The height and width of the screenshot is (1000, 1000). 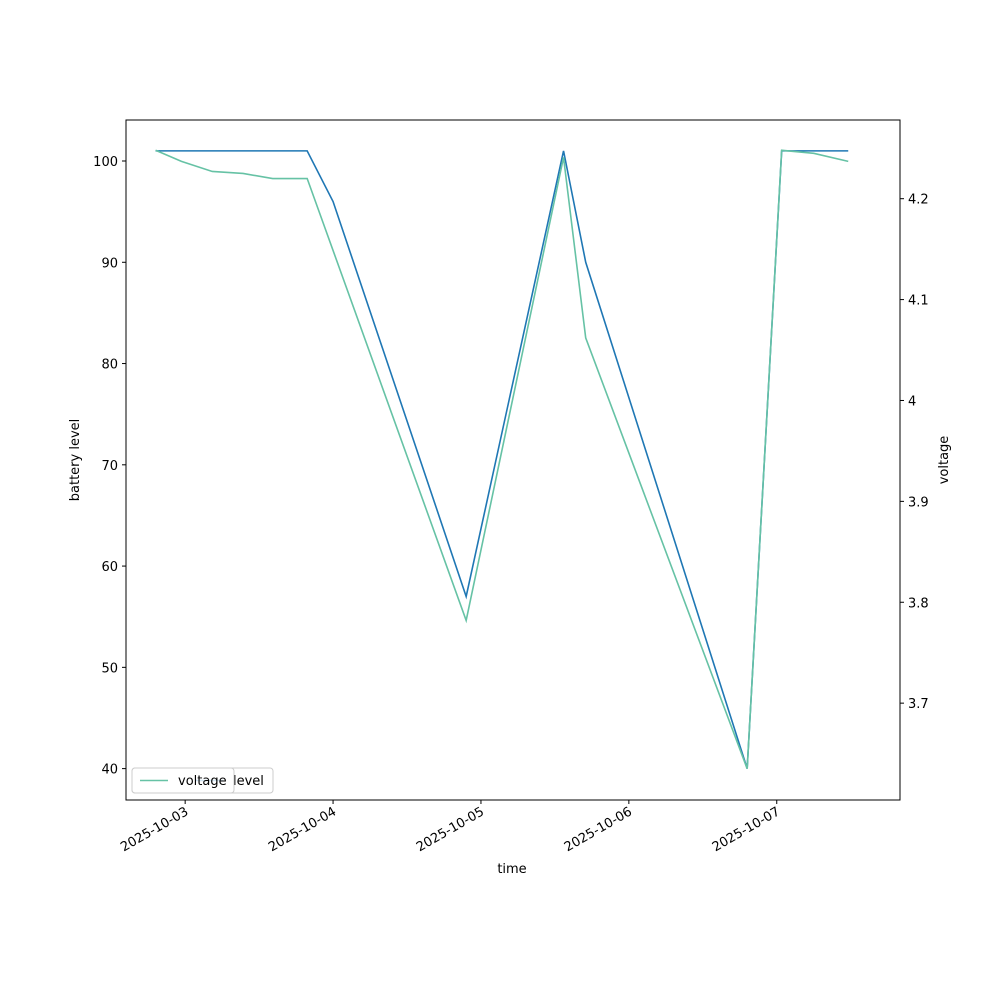 What do you see at coordinates (511, 869) in the screenshot?
I see `x-axis-label: time` at bounding box center [511, 869].